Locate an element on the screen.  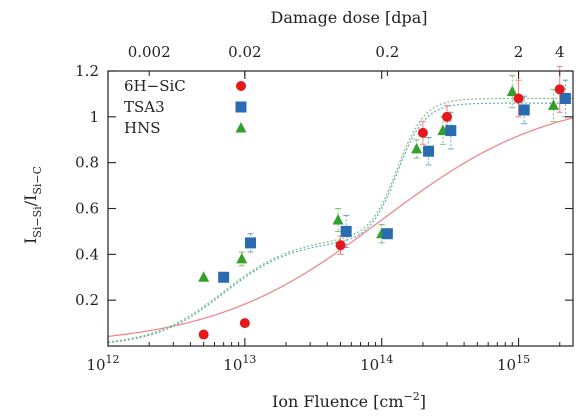
y-axis-title-sub2: Si−C is located at coordinates (37, 180).